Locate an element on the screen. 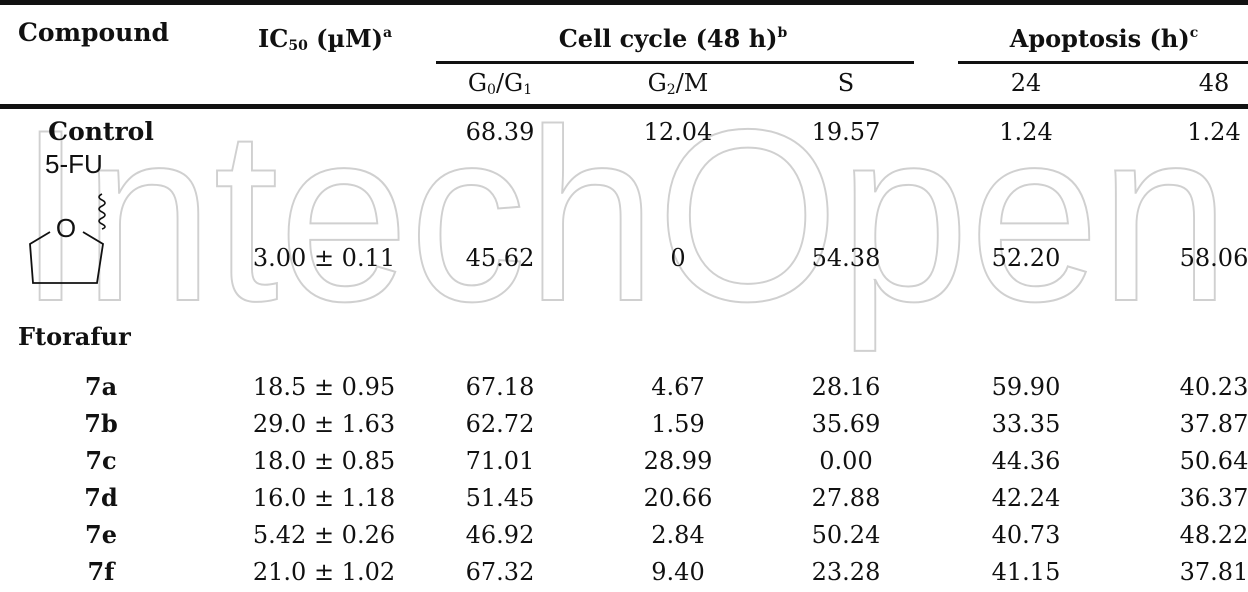 The width and height of the screenshot is (1248, 592). apoptosis-48h-value: 37.87 is located at coordinates (1213, 424).